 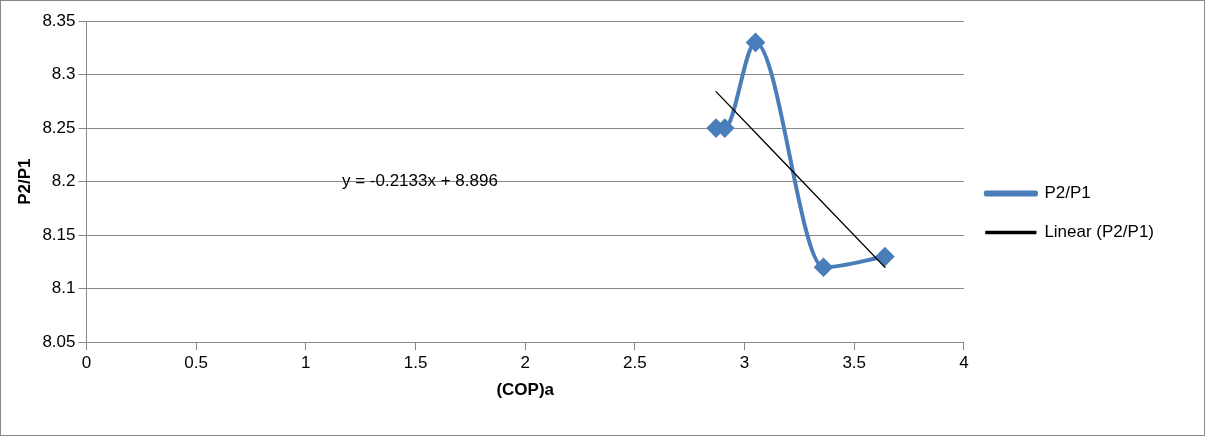 What do you see at coordinates (24, 181) in the screenshot?
I see `y-axis-title: P2/P1` at bounding box center [24, 181].